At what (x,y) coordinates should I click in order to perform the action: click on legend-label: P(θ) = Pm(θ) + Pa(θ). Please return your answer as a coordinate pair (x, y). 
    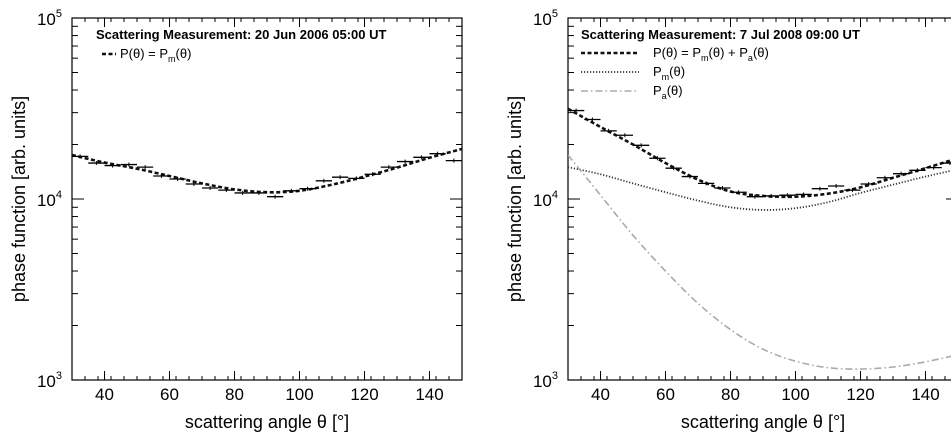
    Looking at the image, I should click on (711, 54).